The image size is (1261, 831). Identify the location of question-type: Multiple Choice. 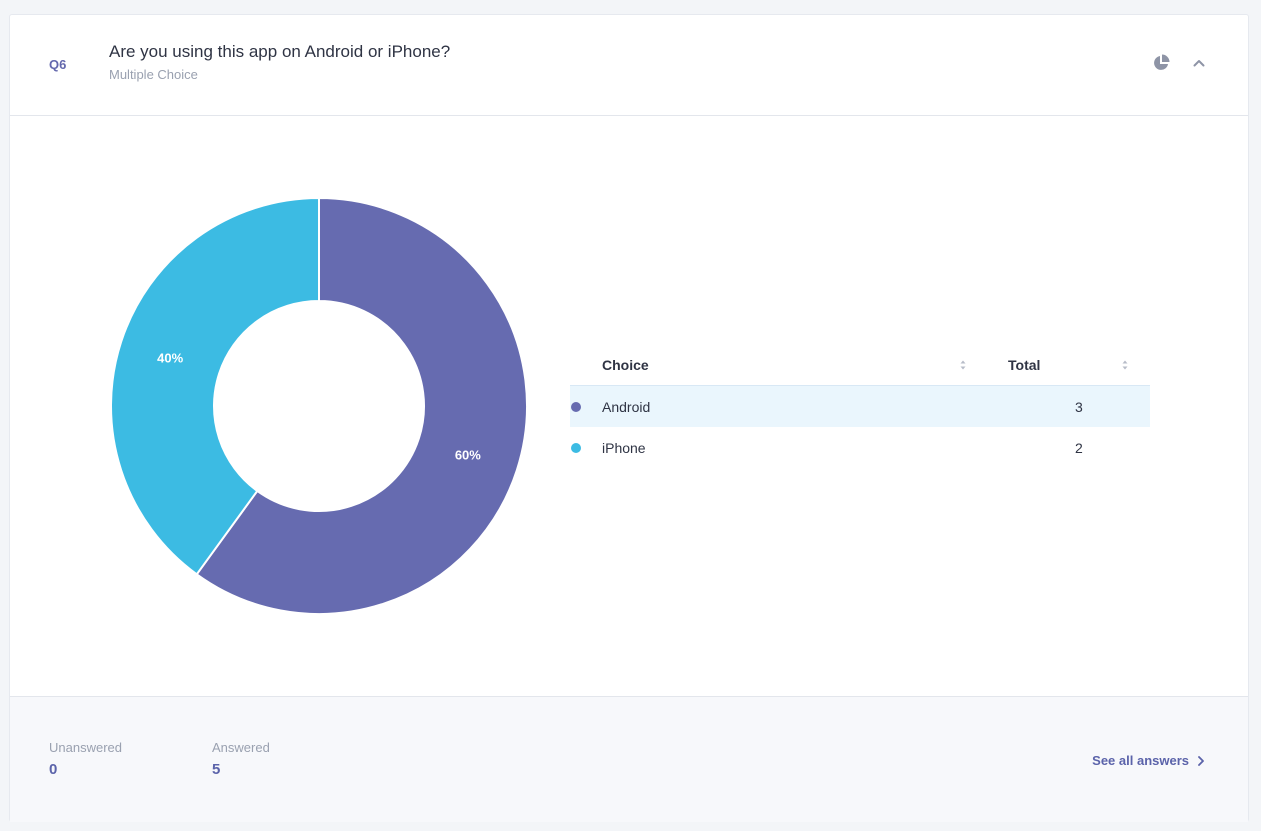
(153, 74).